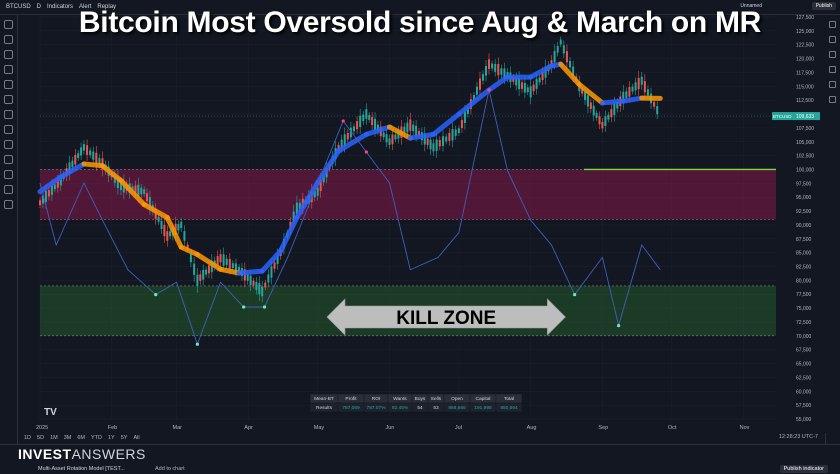  I want to click on ideas-icon, so click(832, 99).